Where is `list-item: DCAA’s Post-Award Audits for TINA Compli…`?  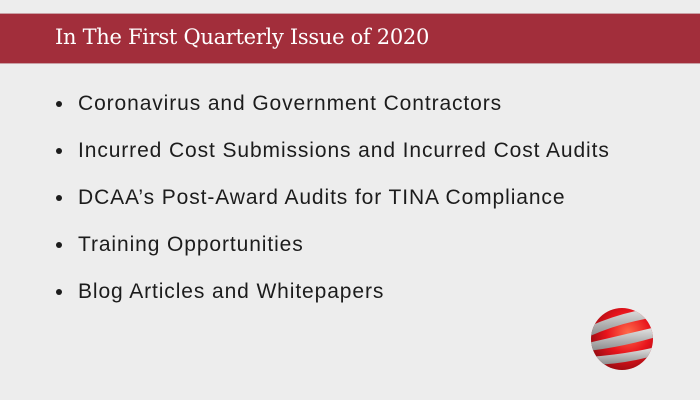
list-item: DCAA’s Post-Award Audits for TINA Compli… is located at coordinates (356, 197).